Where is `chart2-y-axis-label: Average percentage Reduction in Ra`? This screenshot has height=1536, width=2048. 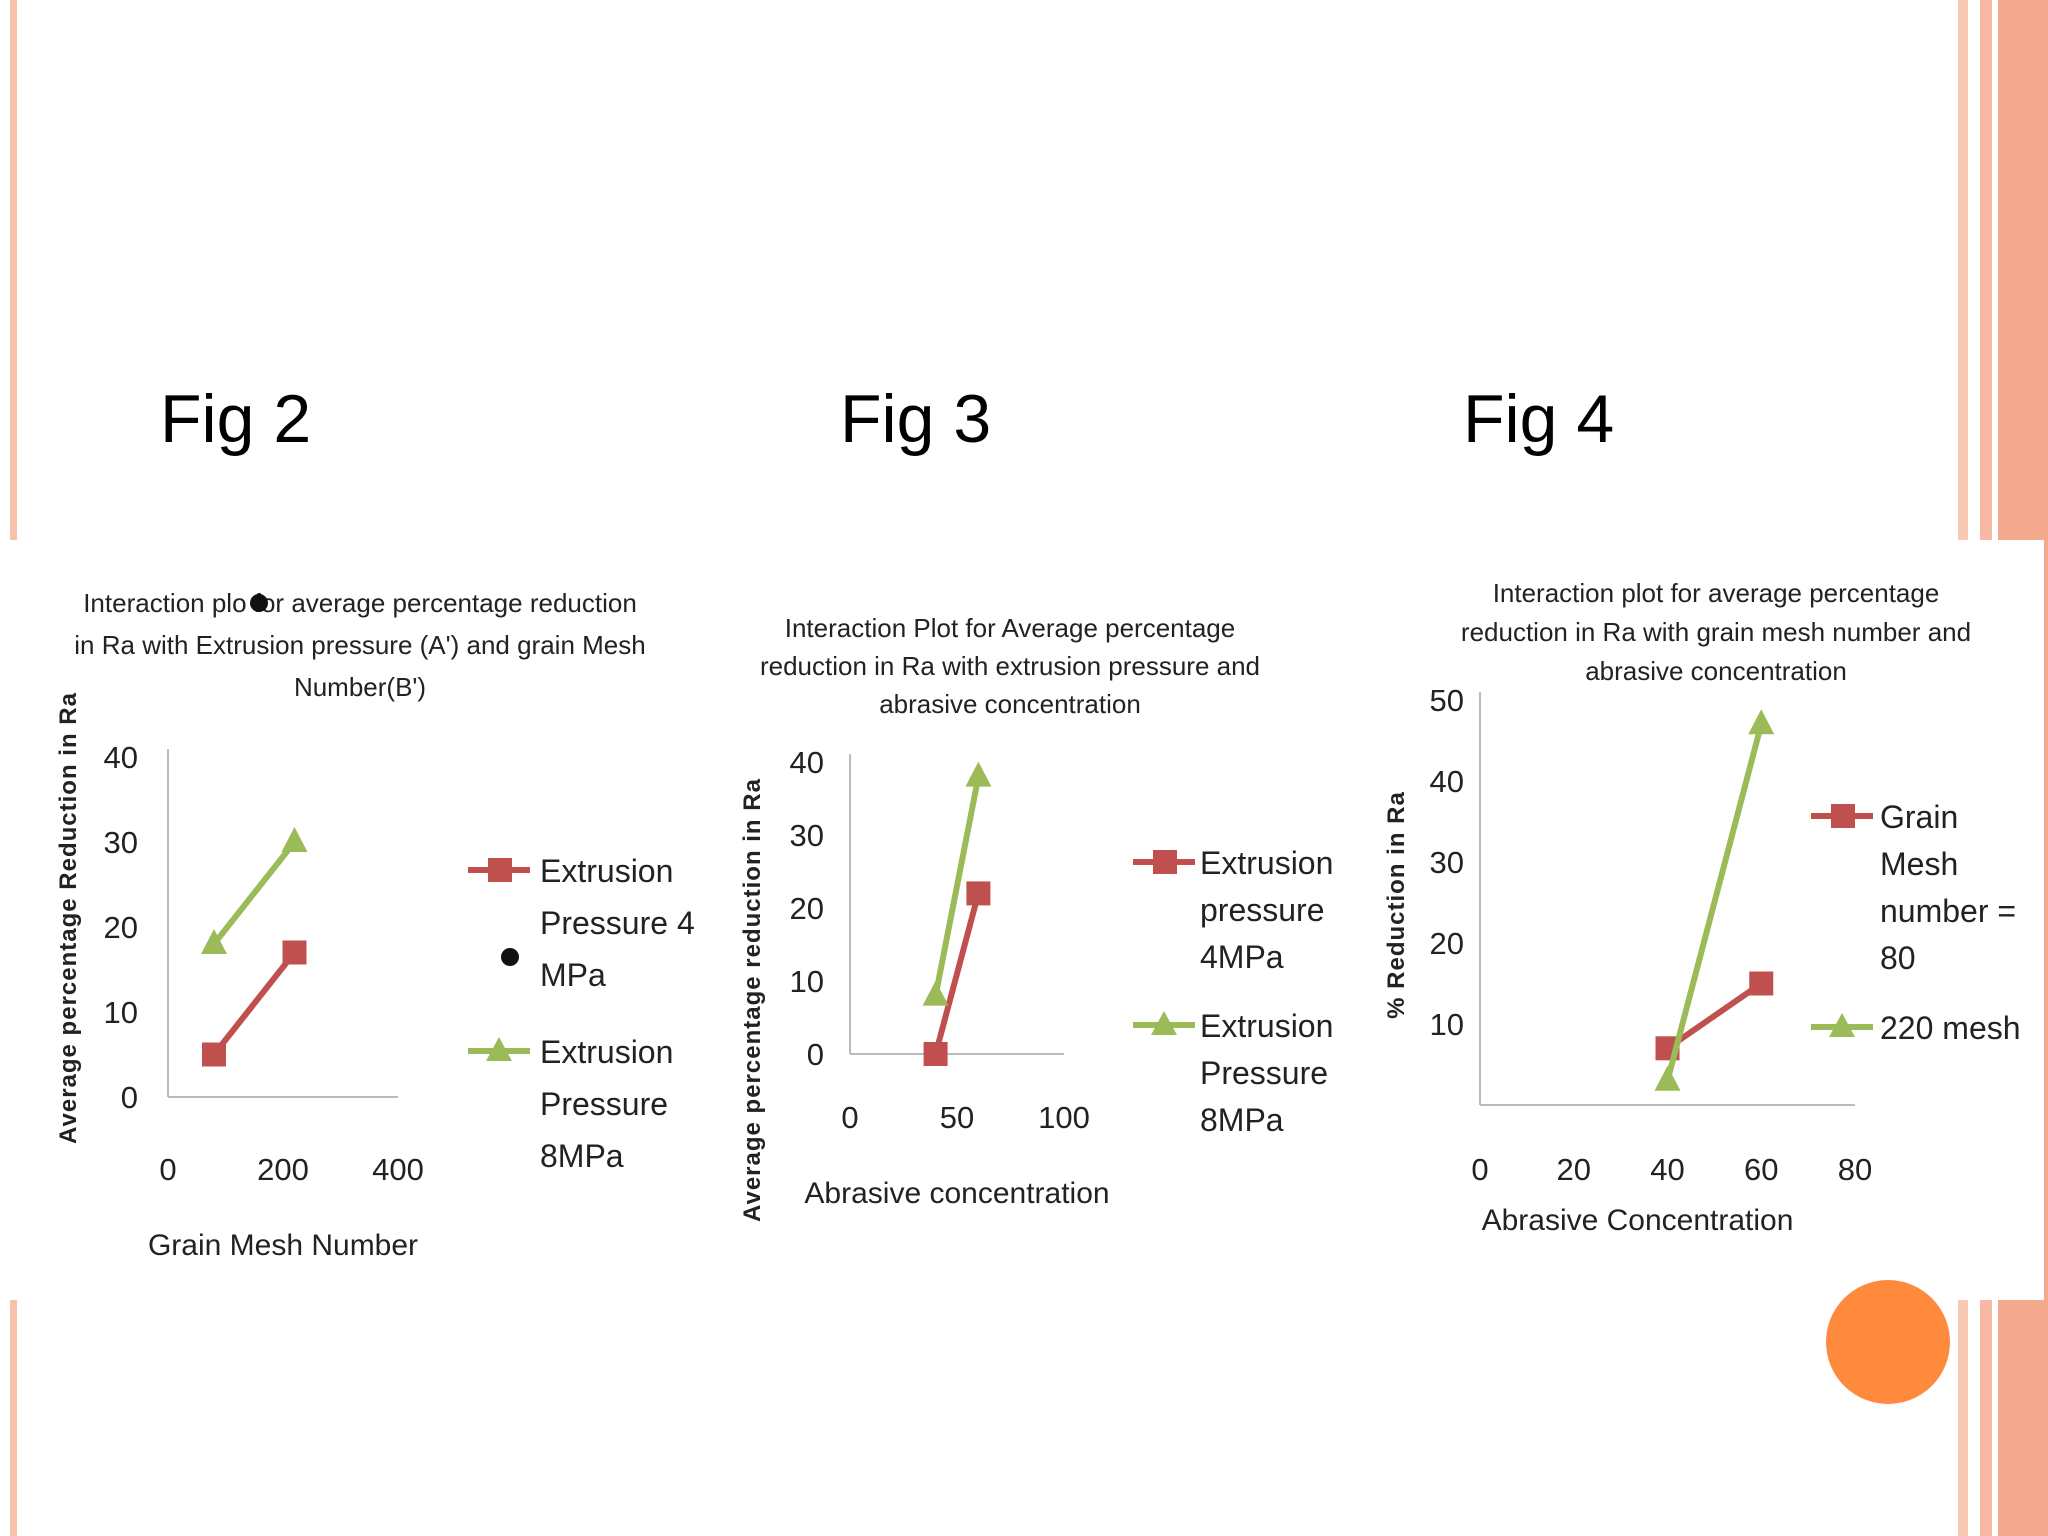 chart2-y-axis-label: Average percentage Reduction in Ra is located at coordinates (68, 918).